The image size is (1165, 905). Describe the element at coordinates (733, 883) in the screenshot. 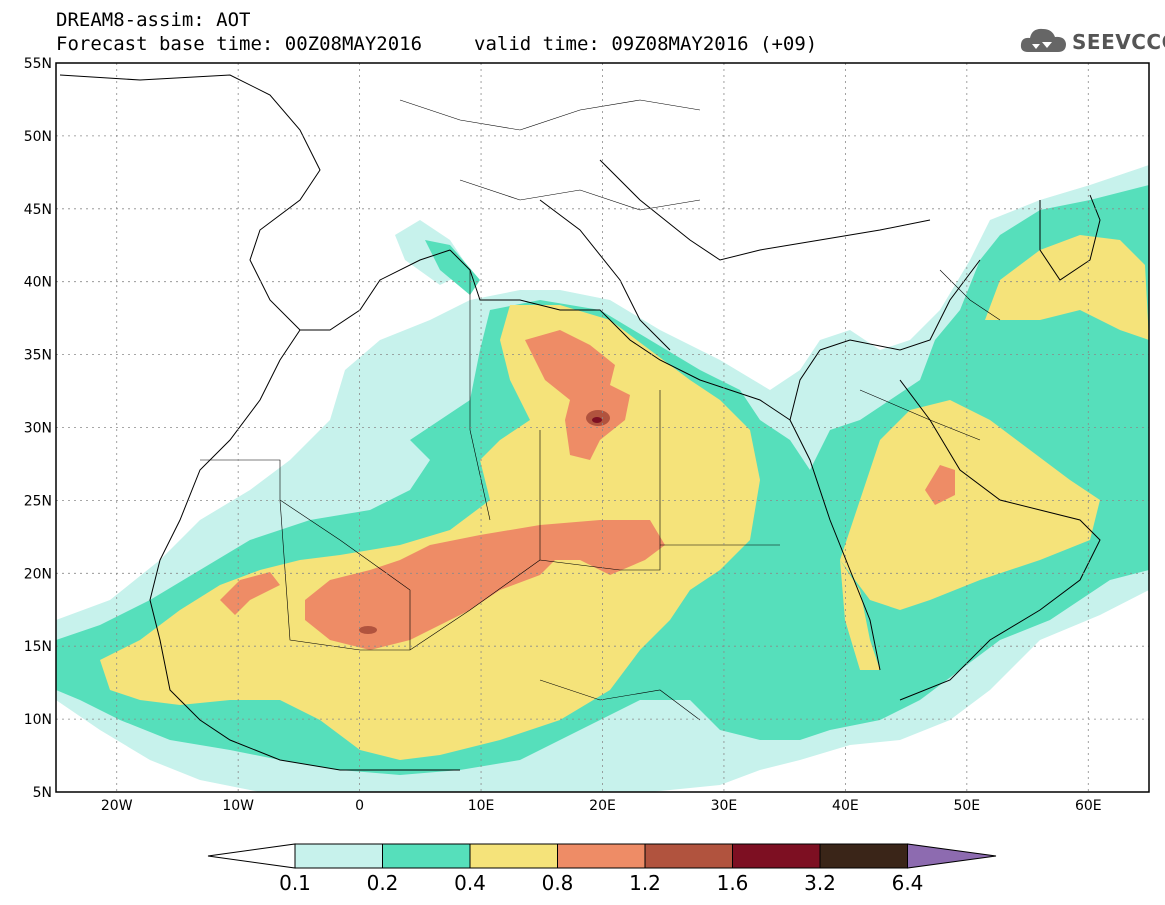

I see `colorbar-label: 1.6` at that location.